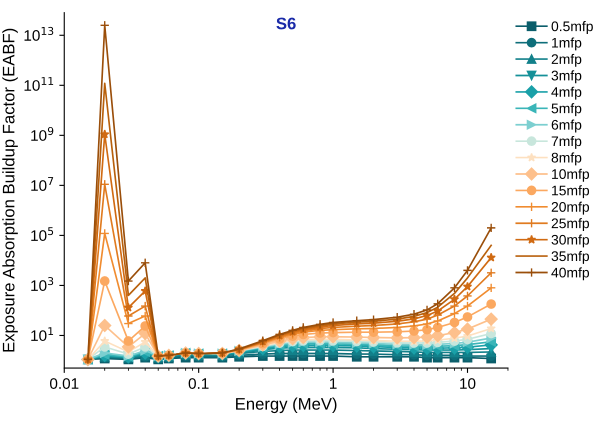 Image resolution: width=612 pixels, height=423 pixels. I want to click on y-axis-title: Exposure Absorption Buildup Factor (EABF), so click(10, 190).